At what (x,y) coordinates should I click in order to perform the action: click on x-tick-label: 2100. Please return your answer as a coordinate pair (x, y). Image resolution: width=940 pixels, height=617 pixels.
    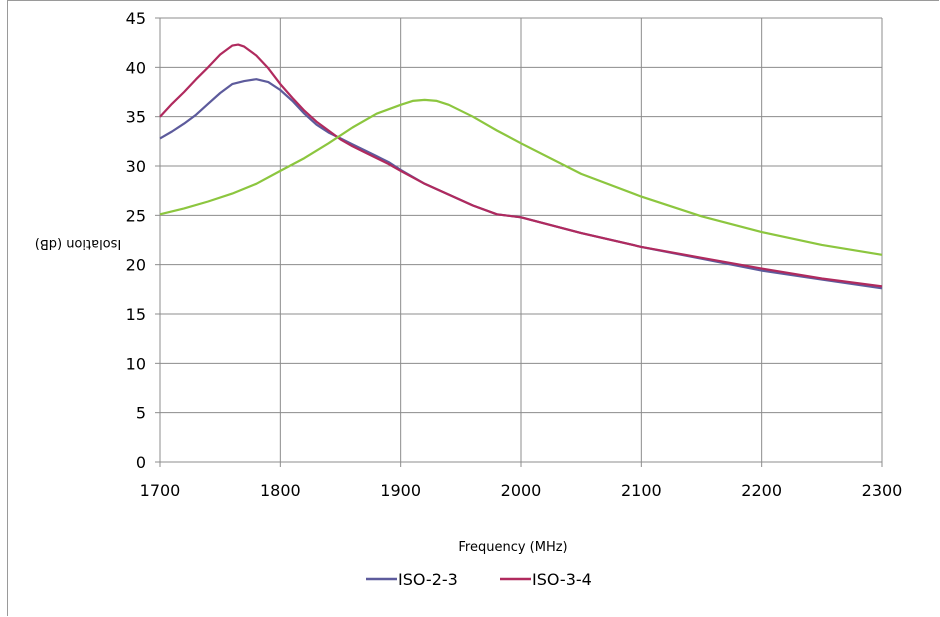
    Looking at the image, I should click on (641, 490).